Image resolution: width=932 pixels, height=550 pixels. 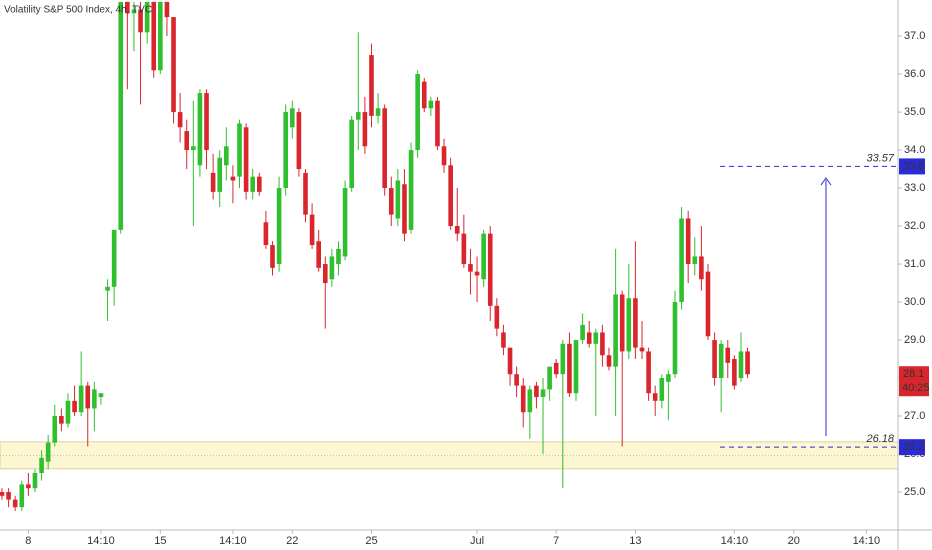 I want to click on y-tick-label: 35.0, so click(x=914, y=112).